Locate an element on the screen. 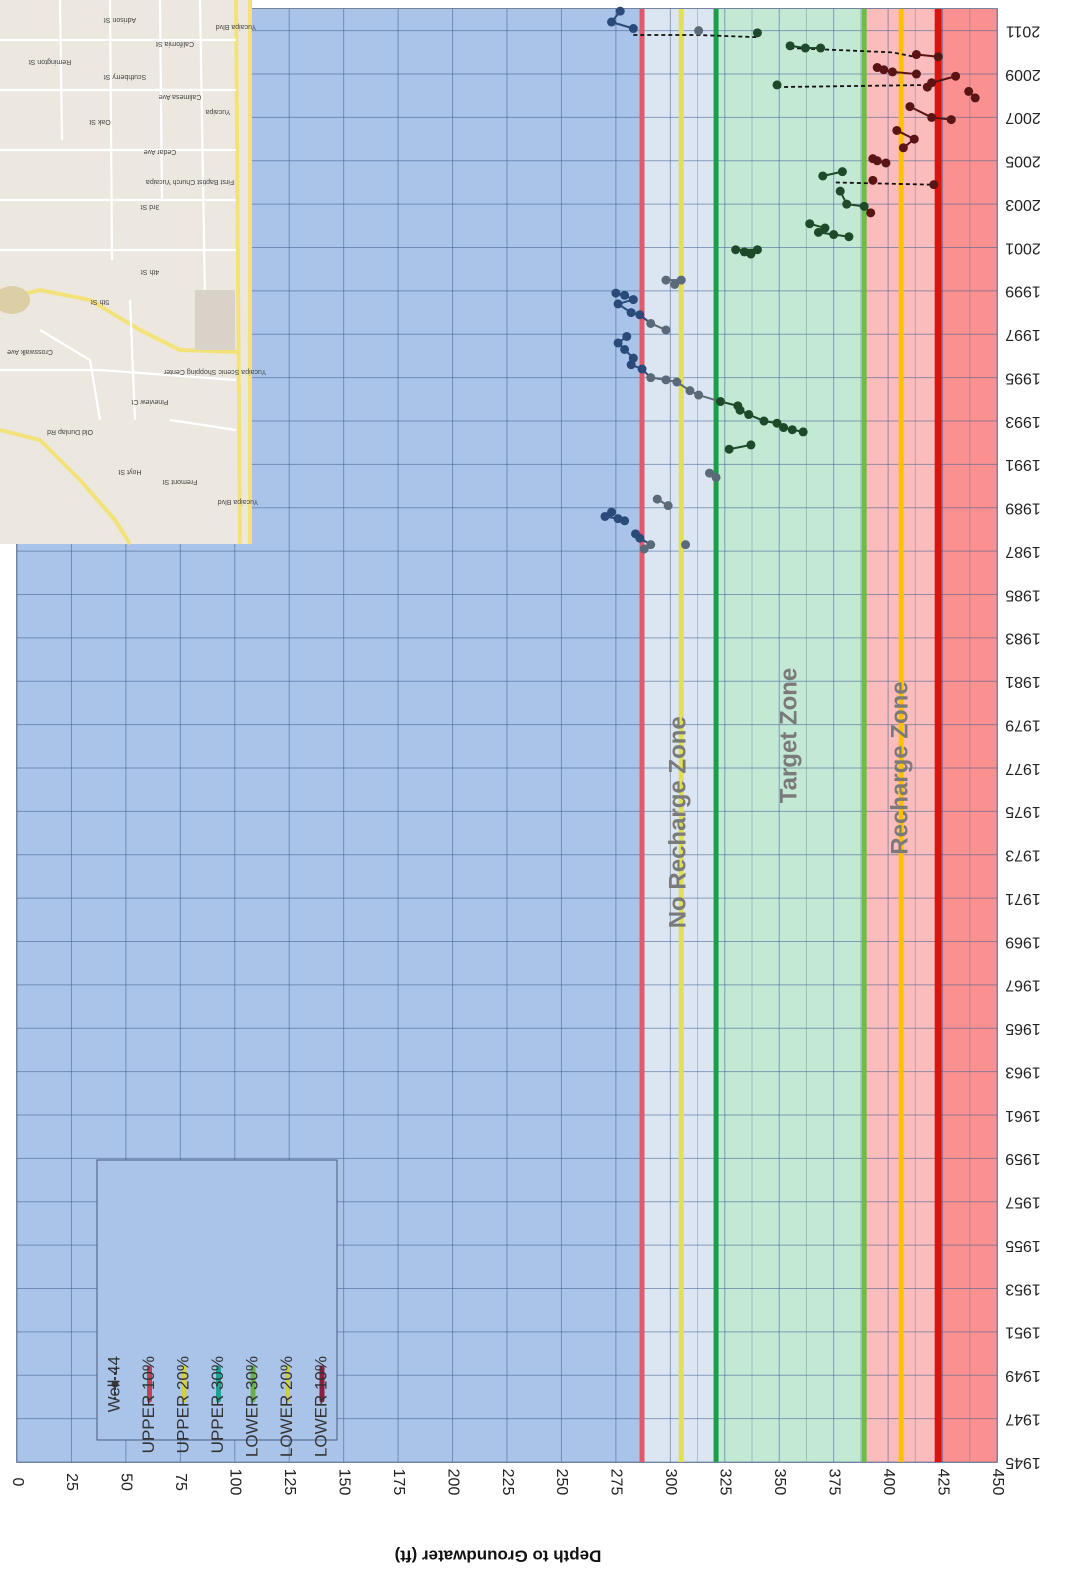 Image resolution: width=1074 pixels, height=1587 pixels. map-street-label: Yucaipa is located at coordinates (217, 111).